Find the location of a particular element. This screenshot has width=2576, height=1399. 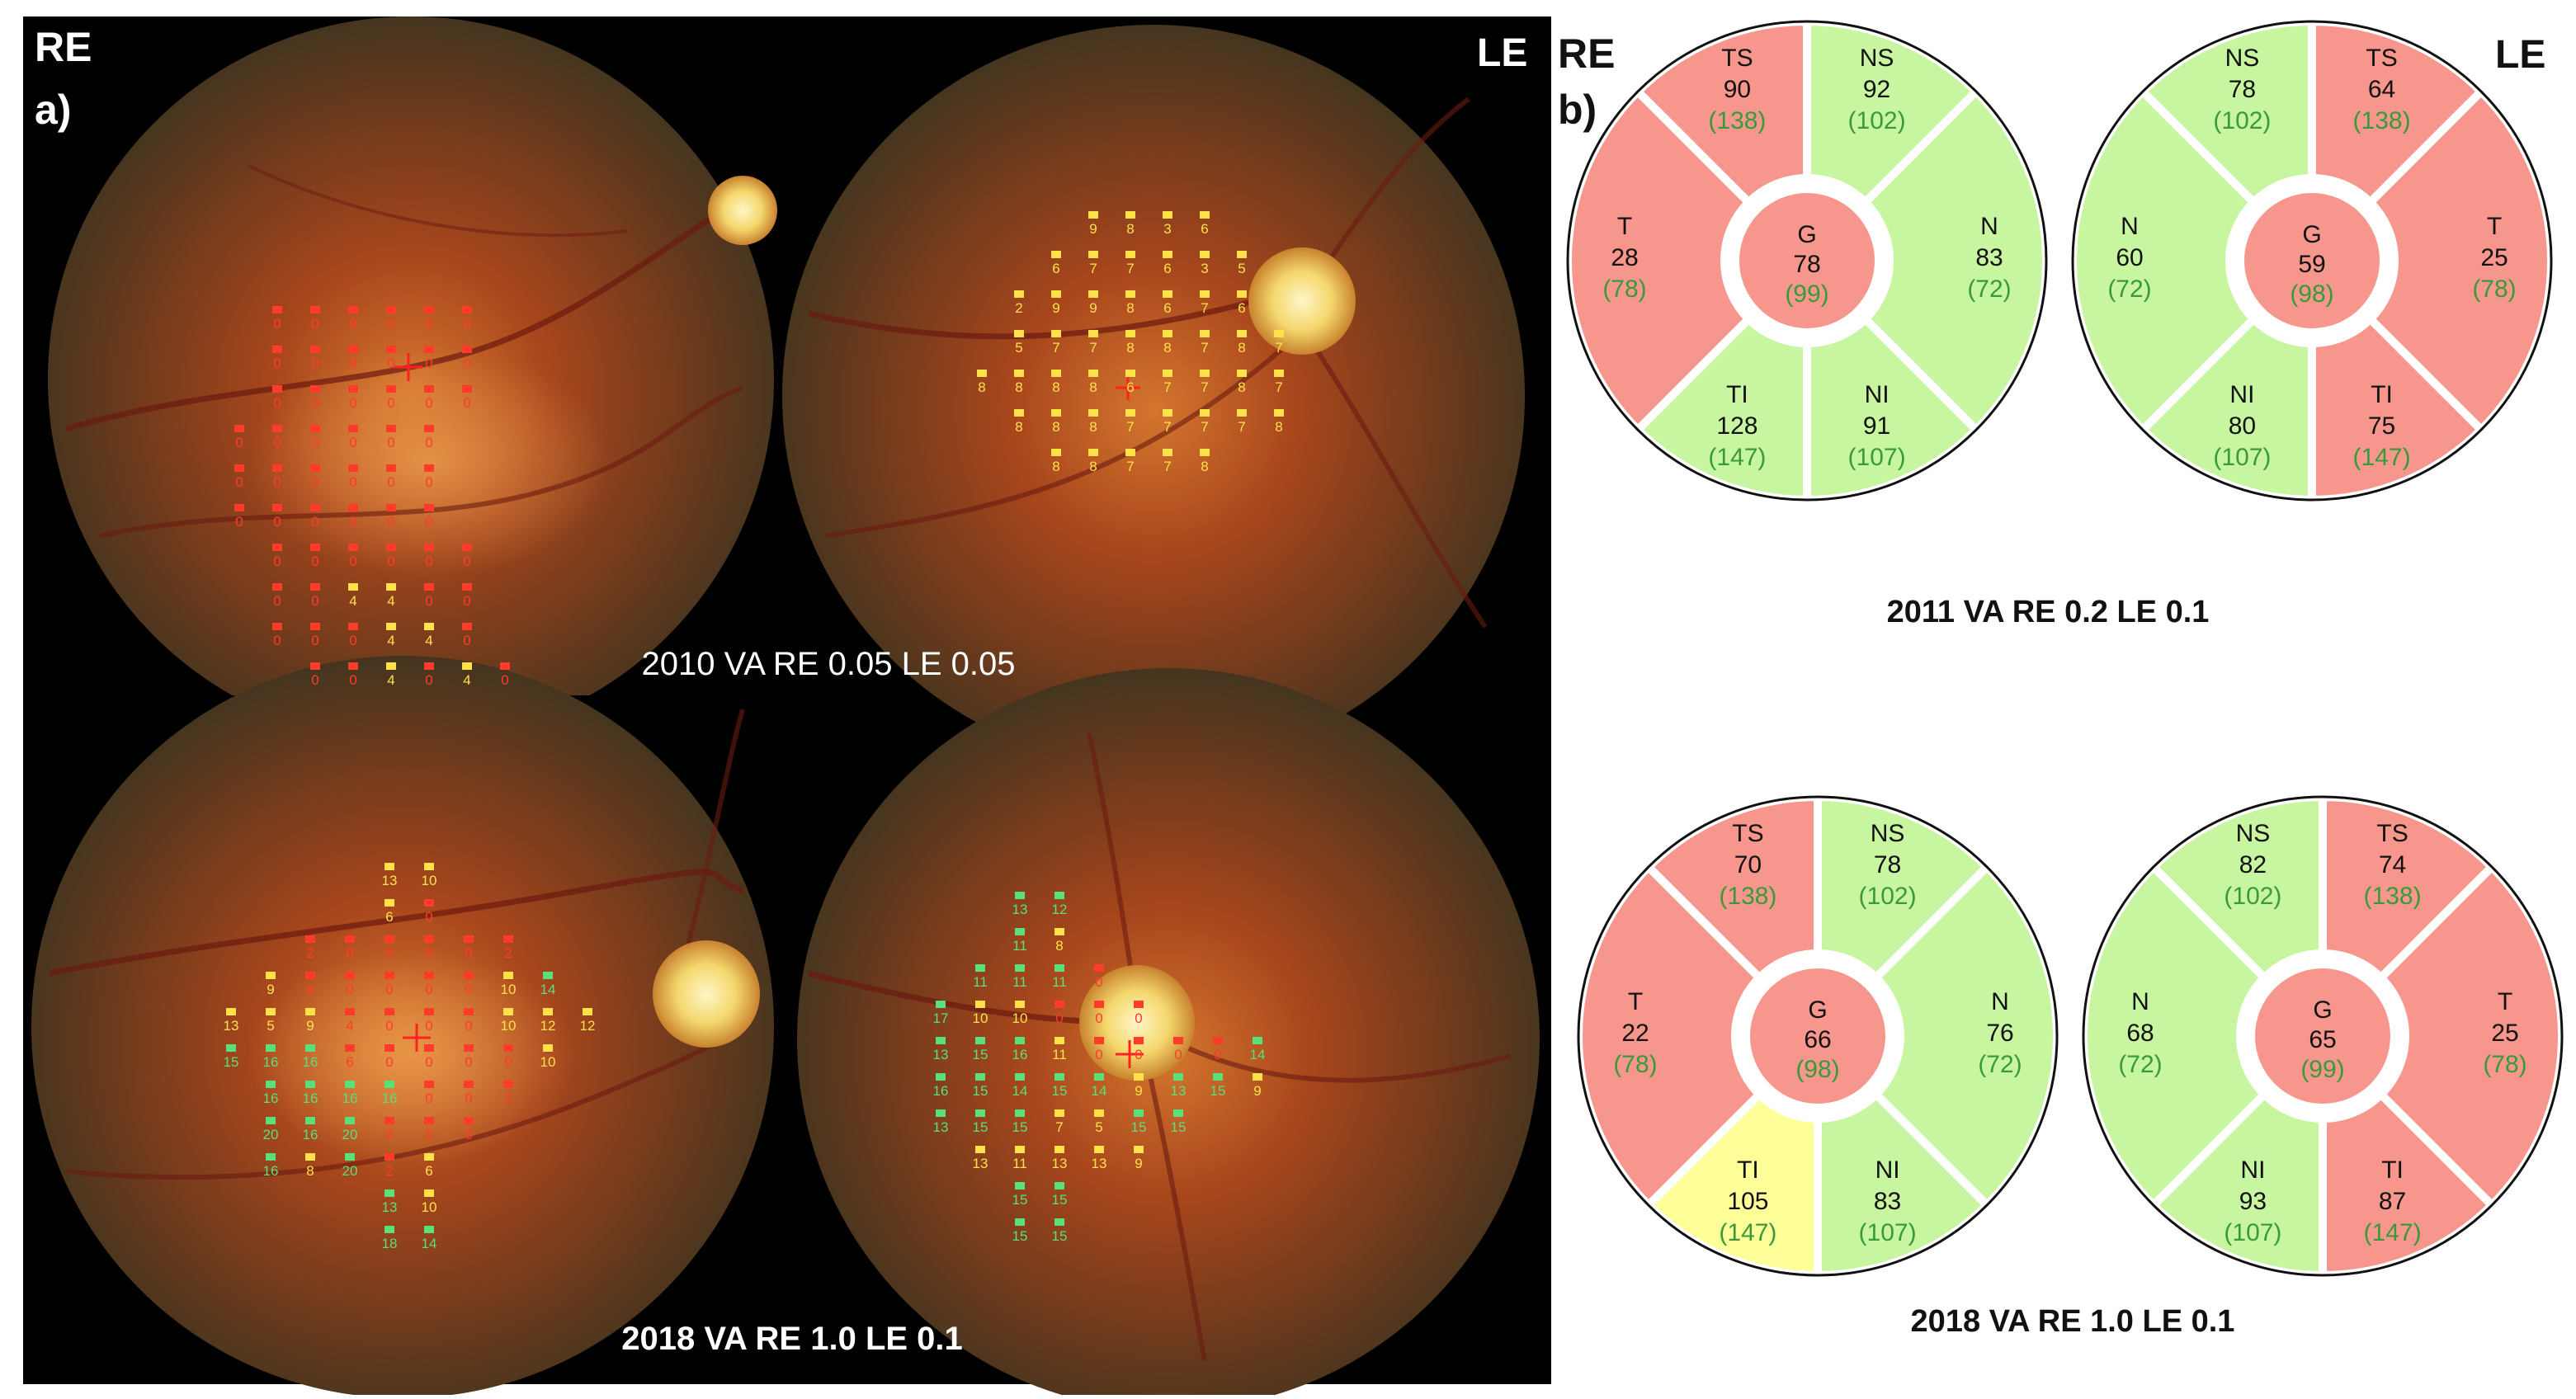

sector-label: NI is located at coordinates (1878, 394).